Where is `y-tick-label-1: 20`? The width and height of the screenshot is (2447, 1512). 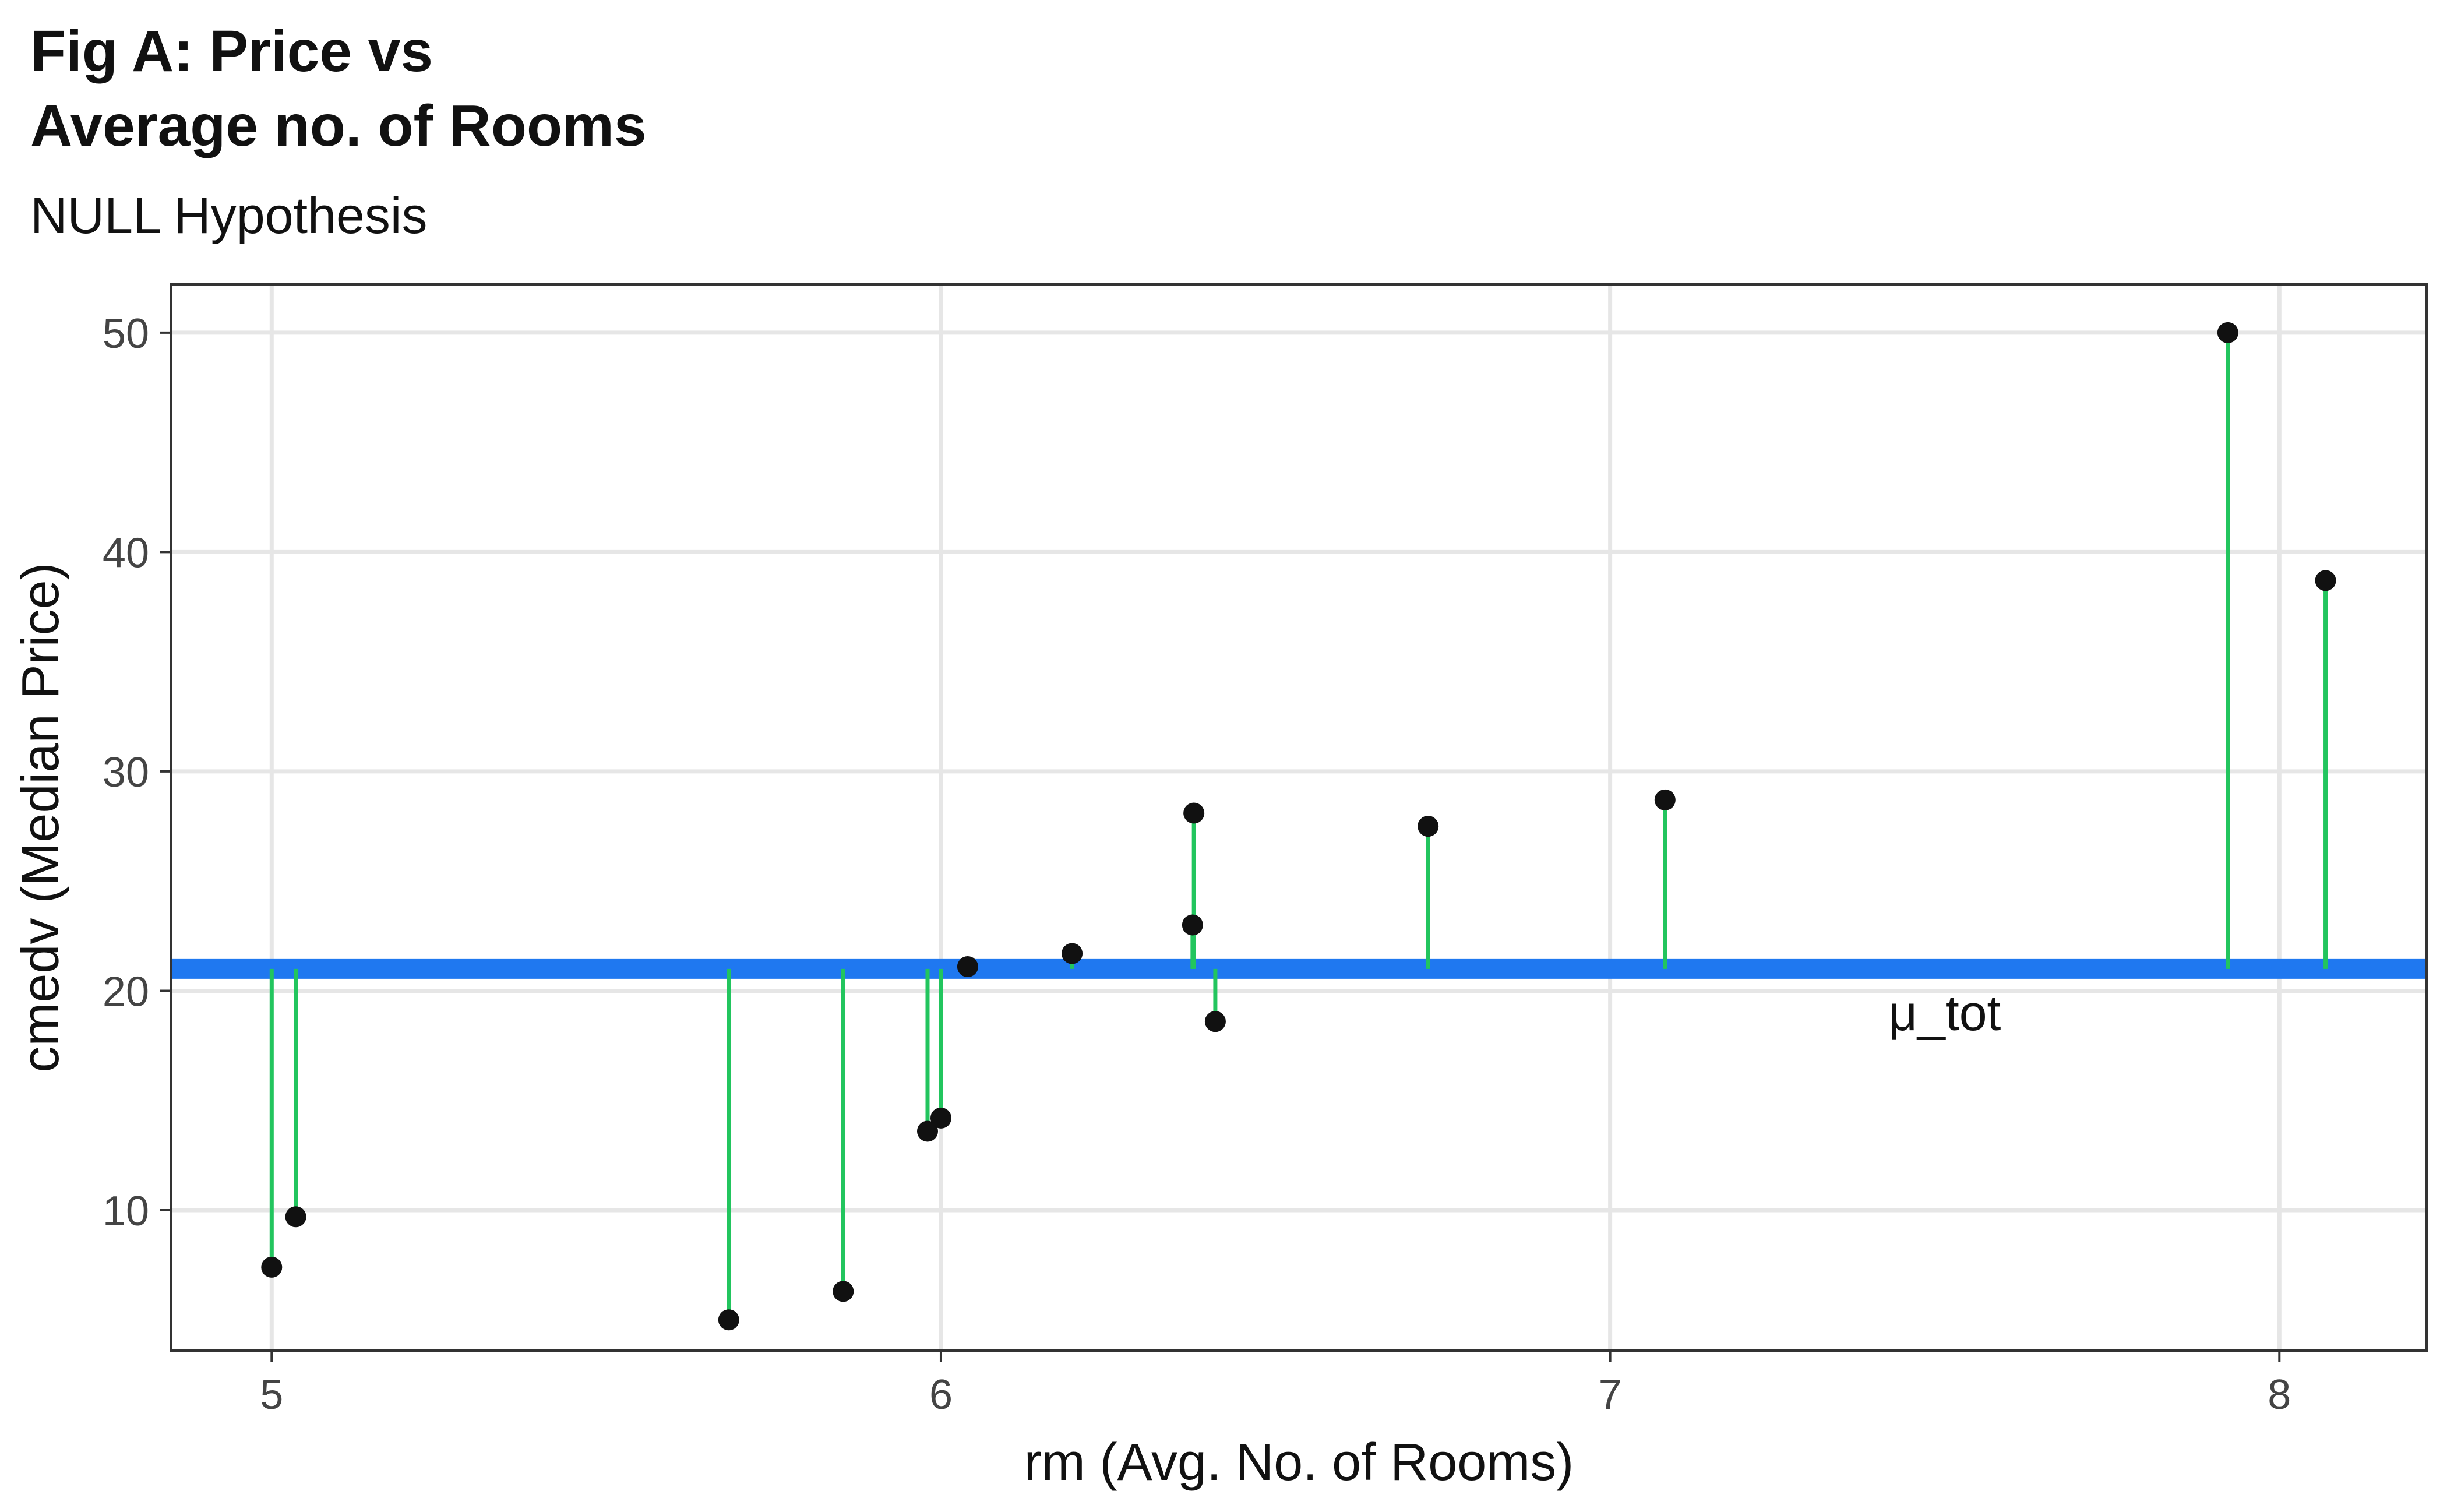
y-tick-label-1: 20 is located at coordinates (126, 991).